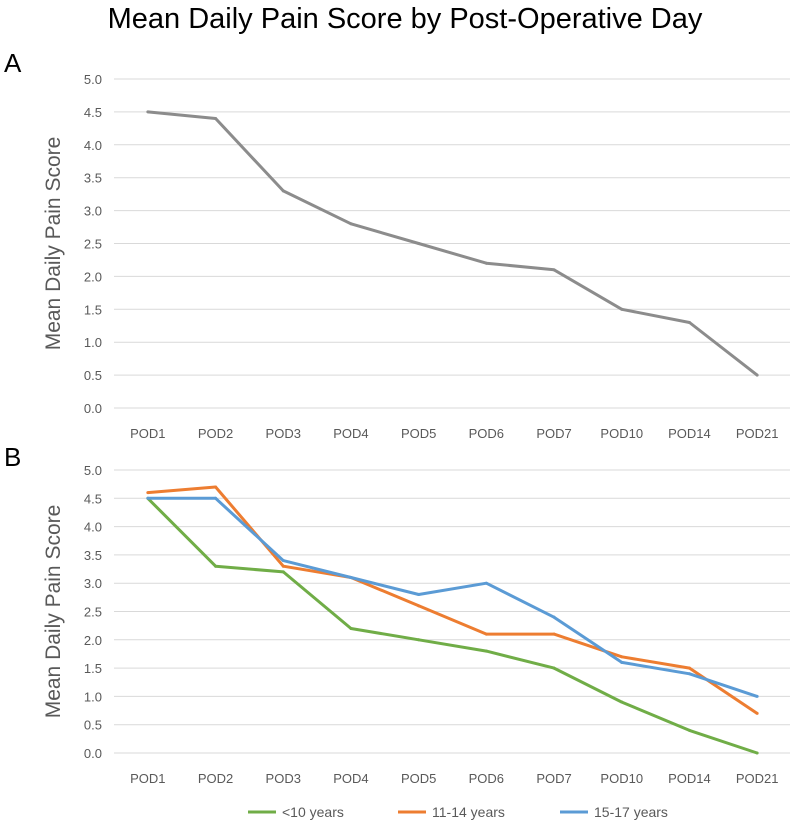 Image resolution: width=790 pixels, height=829 pixels. Describe the element at coordinates (12, 457) in the screenshot. I see `panel-label: B` at that location.